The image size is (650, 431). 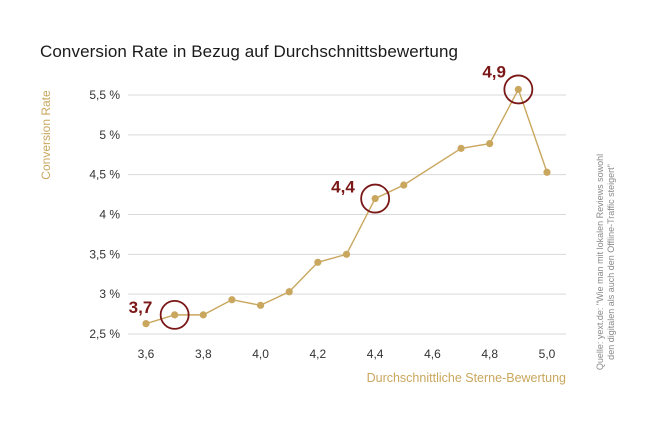 I want to click on x-tick-label: 4,4, so click(x=375, y=354).